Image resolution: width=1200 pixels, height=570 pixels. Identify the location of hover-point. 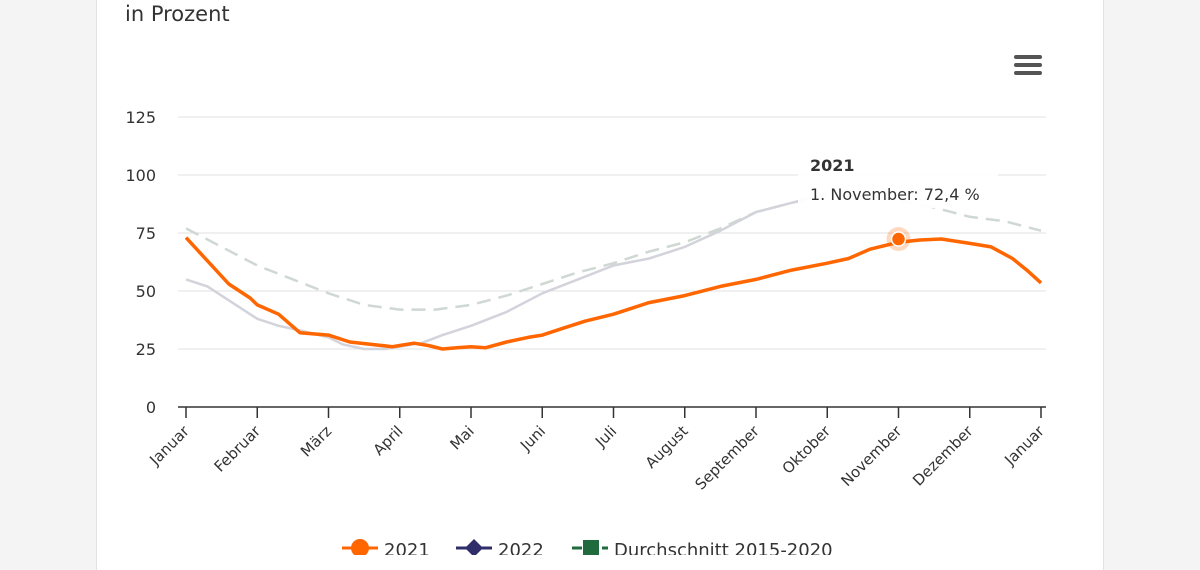
(898, 239).